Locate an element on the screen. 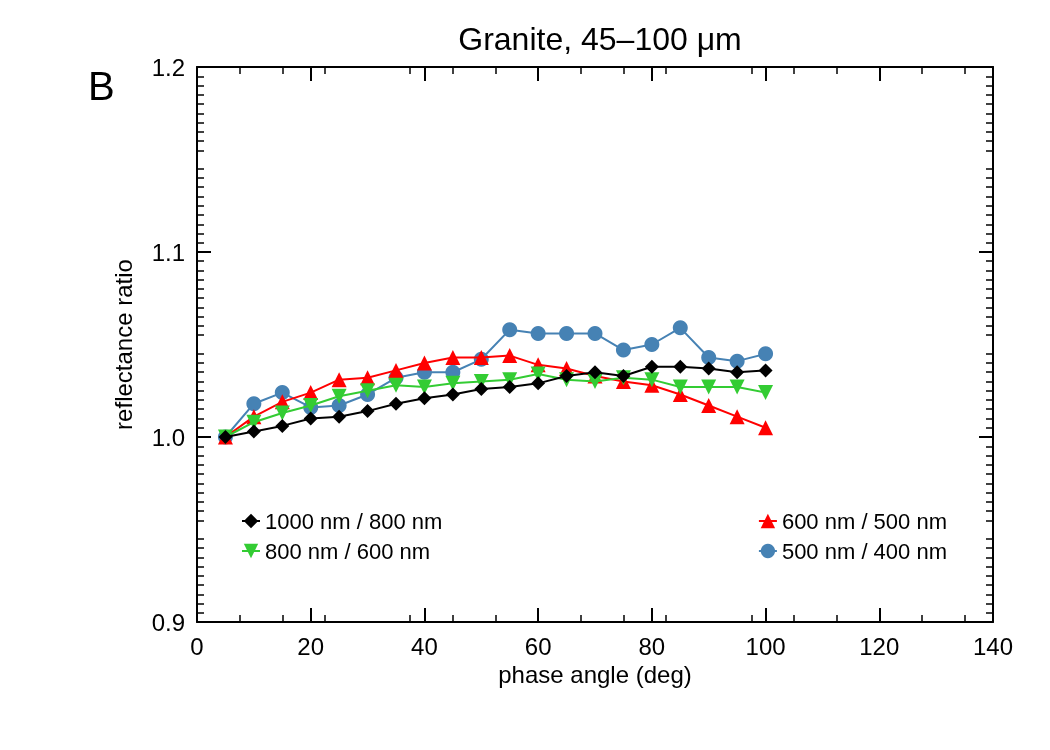 This screenshot has height=750, width=1050. legend-label: 1000 nm / 800 nm is located at coordinates (354, 521).